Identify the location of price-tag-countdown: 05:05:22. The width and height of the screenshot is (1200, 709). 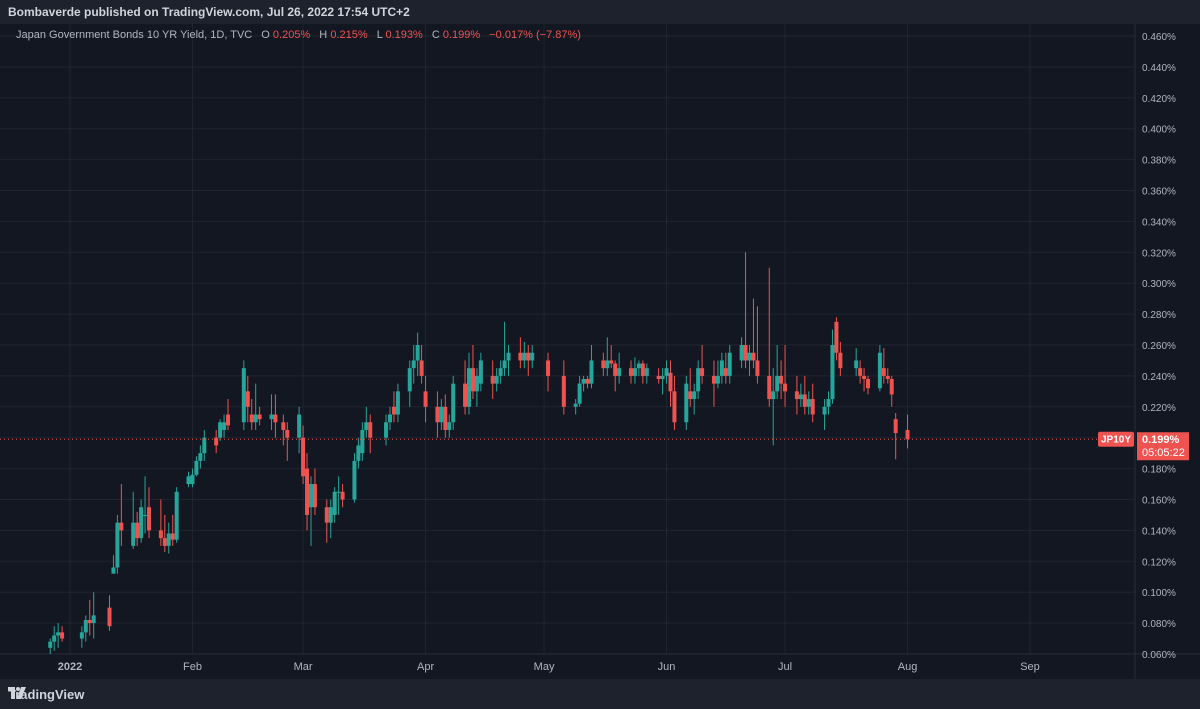
(1163, 453).